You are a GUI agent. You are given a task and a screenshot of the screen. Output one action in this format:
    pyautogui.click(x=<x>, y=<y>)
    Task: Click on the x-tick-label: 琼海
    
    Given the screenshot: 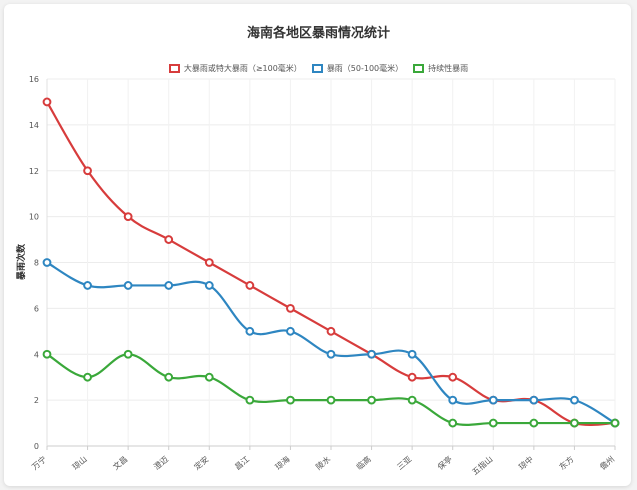 What is the action you would take?
    pyautogui.click(x=282, y=463)
    